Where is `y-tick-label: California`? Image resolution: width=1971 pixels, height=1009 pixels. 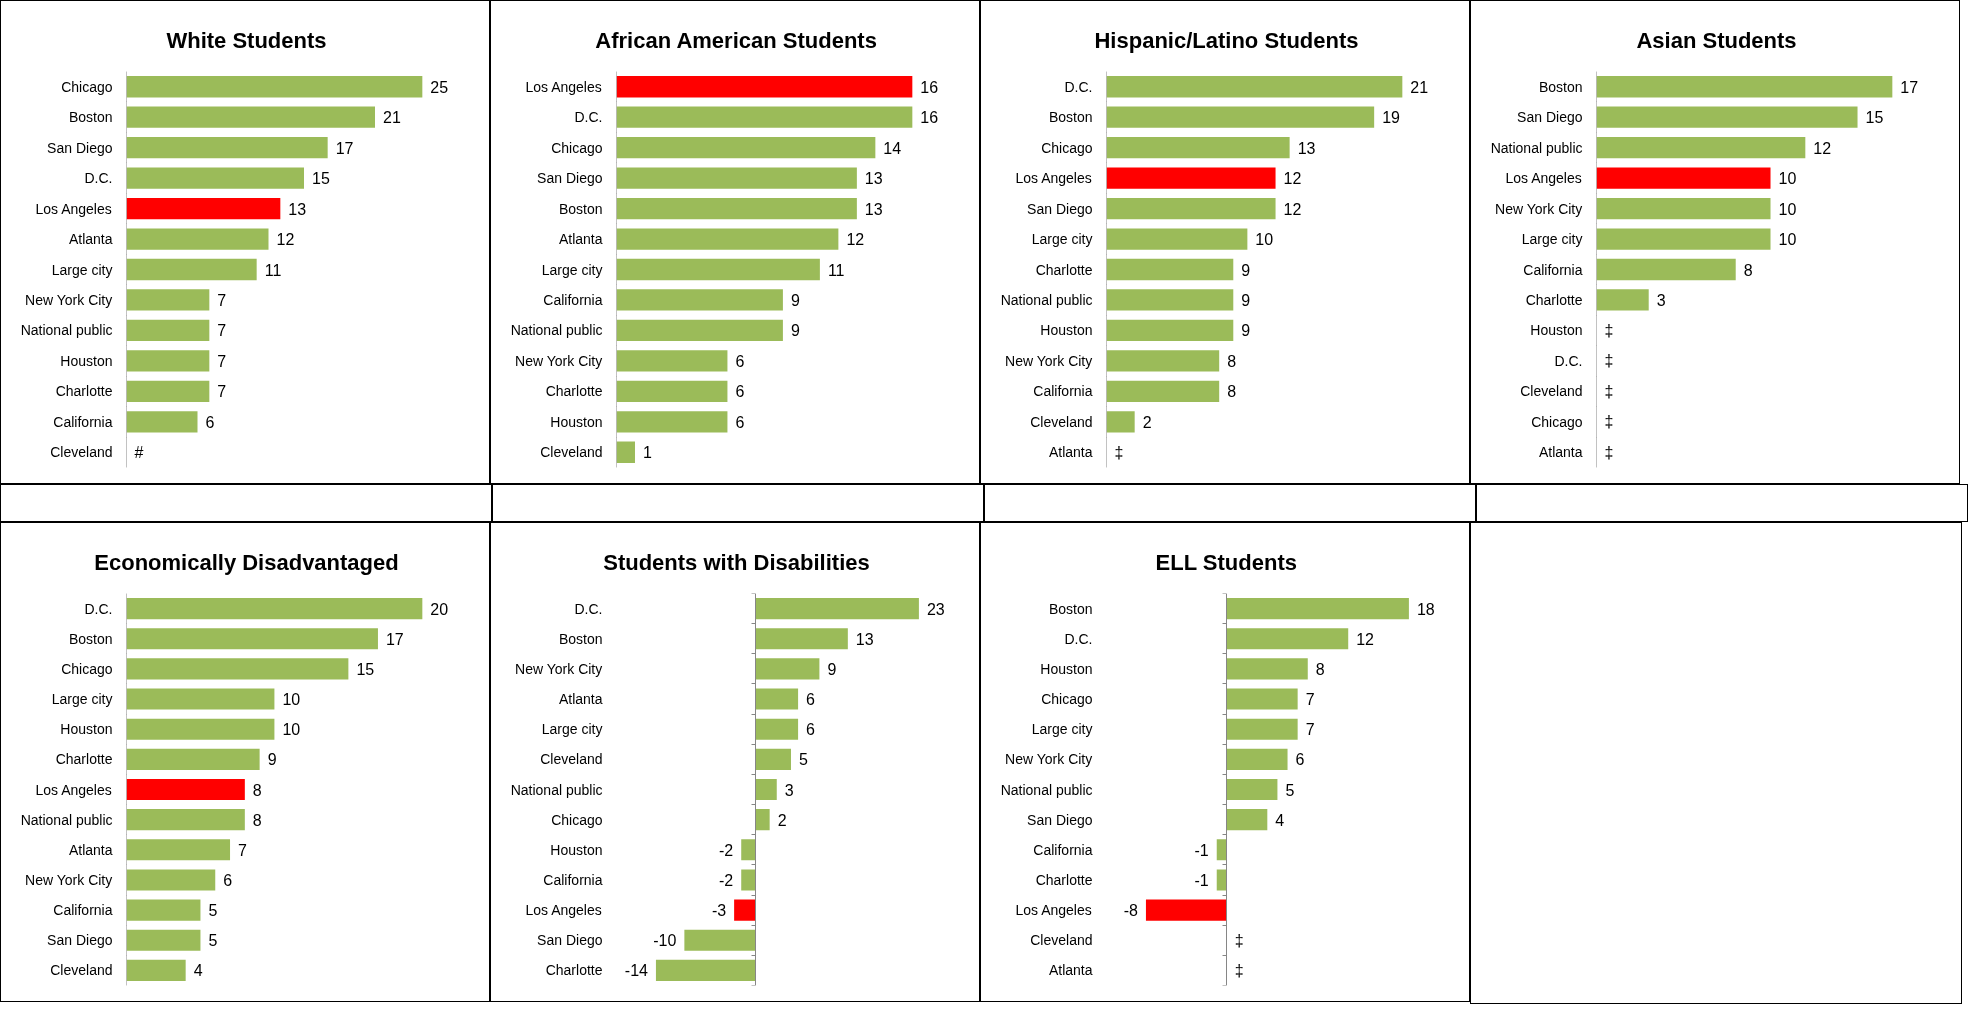 y-tick-label: California is located at coordinates (83, 910).